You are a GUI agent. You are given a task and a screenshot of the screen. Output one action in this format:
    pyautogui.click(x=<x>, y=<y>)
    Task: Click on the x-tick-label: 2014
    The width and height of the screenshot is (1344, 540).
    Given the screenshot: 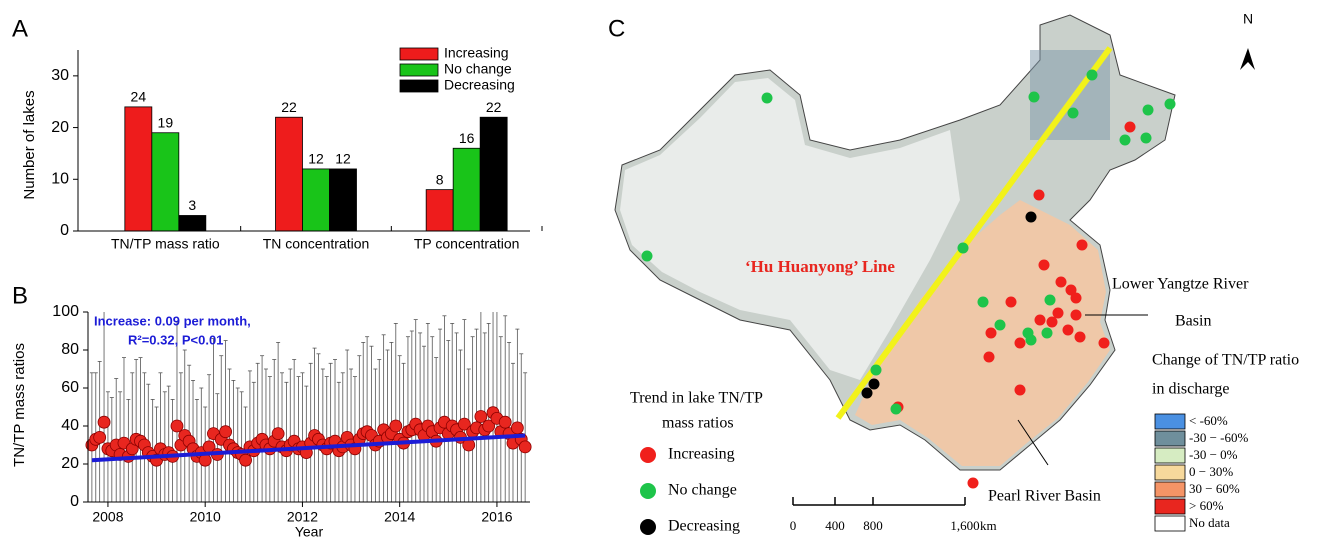 What is the action you would take?
    pyautogui.click(x=399, y=517)
    